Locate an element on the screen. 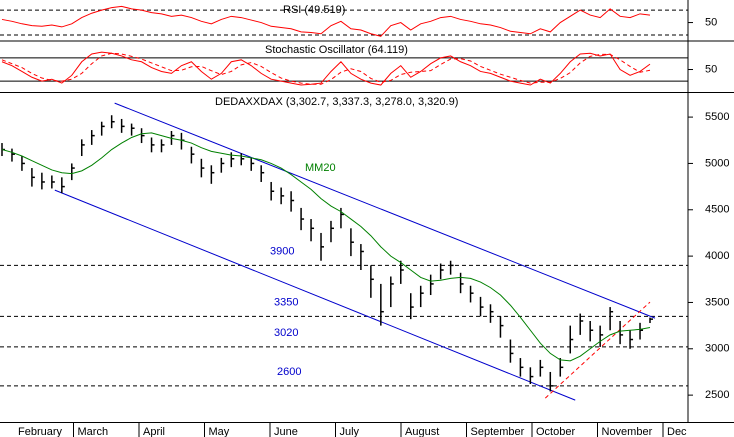  x-tick-label: May is located at coordinates (219, 431).